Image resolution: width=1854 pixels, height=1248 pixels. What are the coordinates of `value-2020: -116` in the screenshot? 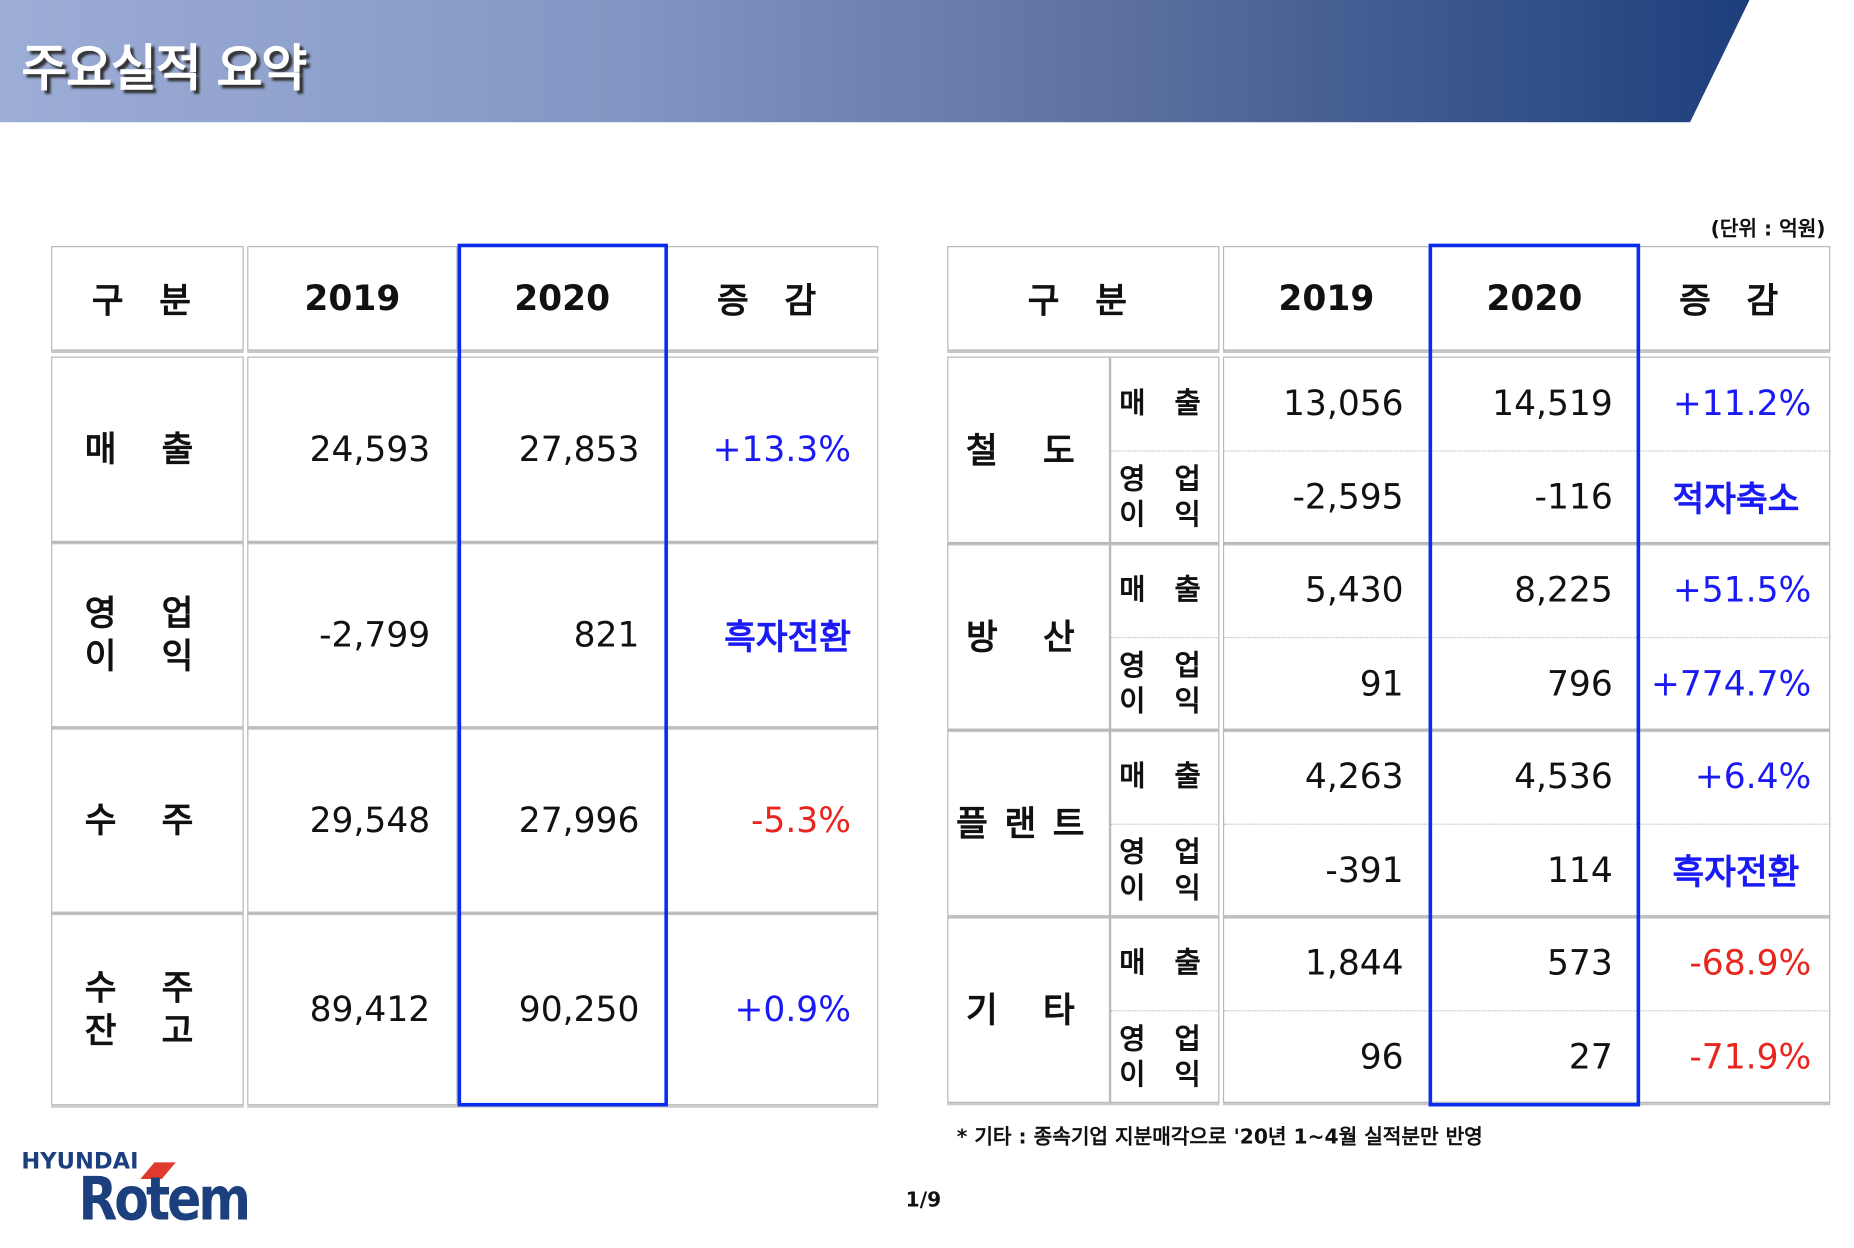 It's located at (1534, 496).